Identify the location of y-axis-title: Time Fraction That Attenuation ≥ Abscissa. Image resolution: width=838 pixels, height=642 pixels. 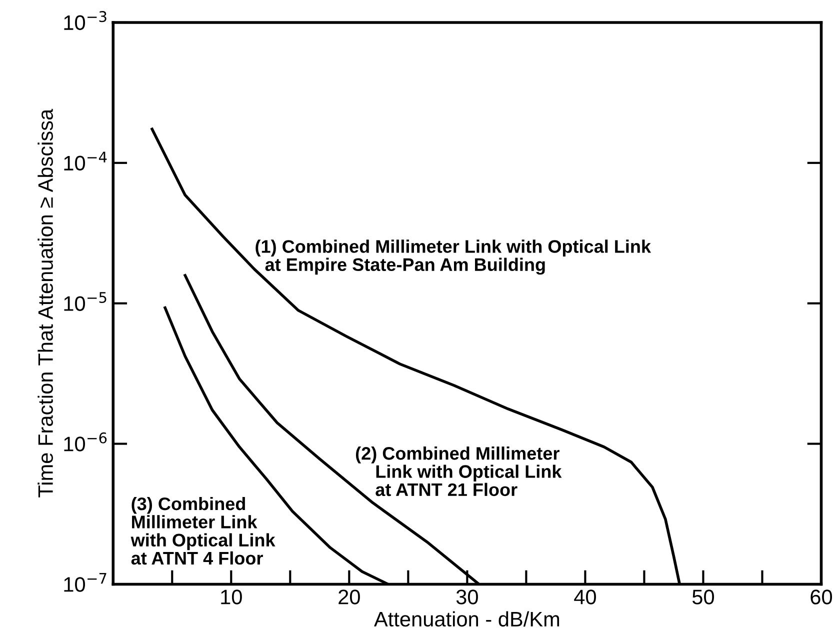
(45, 303).